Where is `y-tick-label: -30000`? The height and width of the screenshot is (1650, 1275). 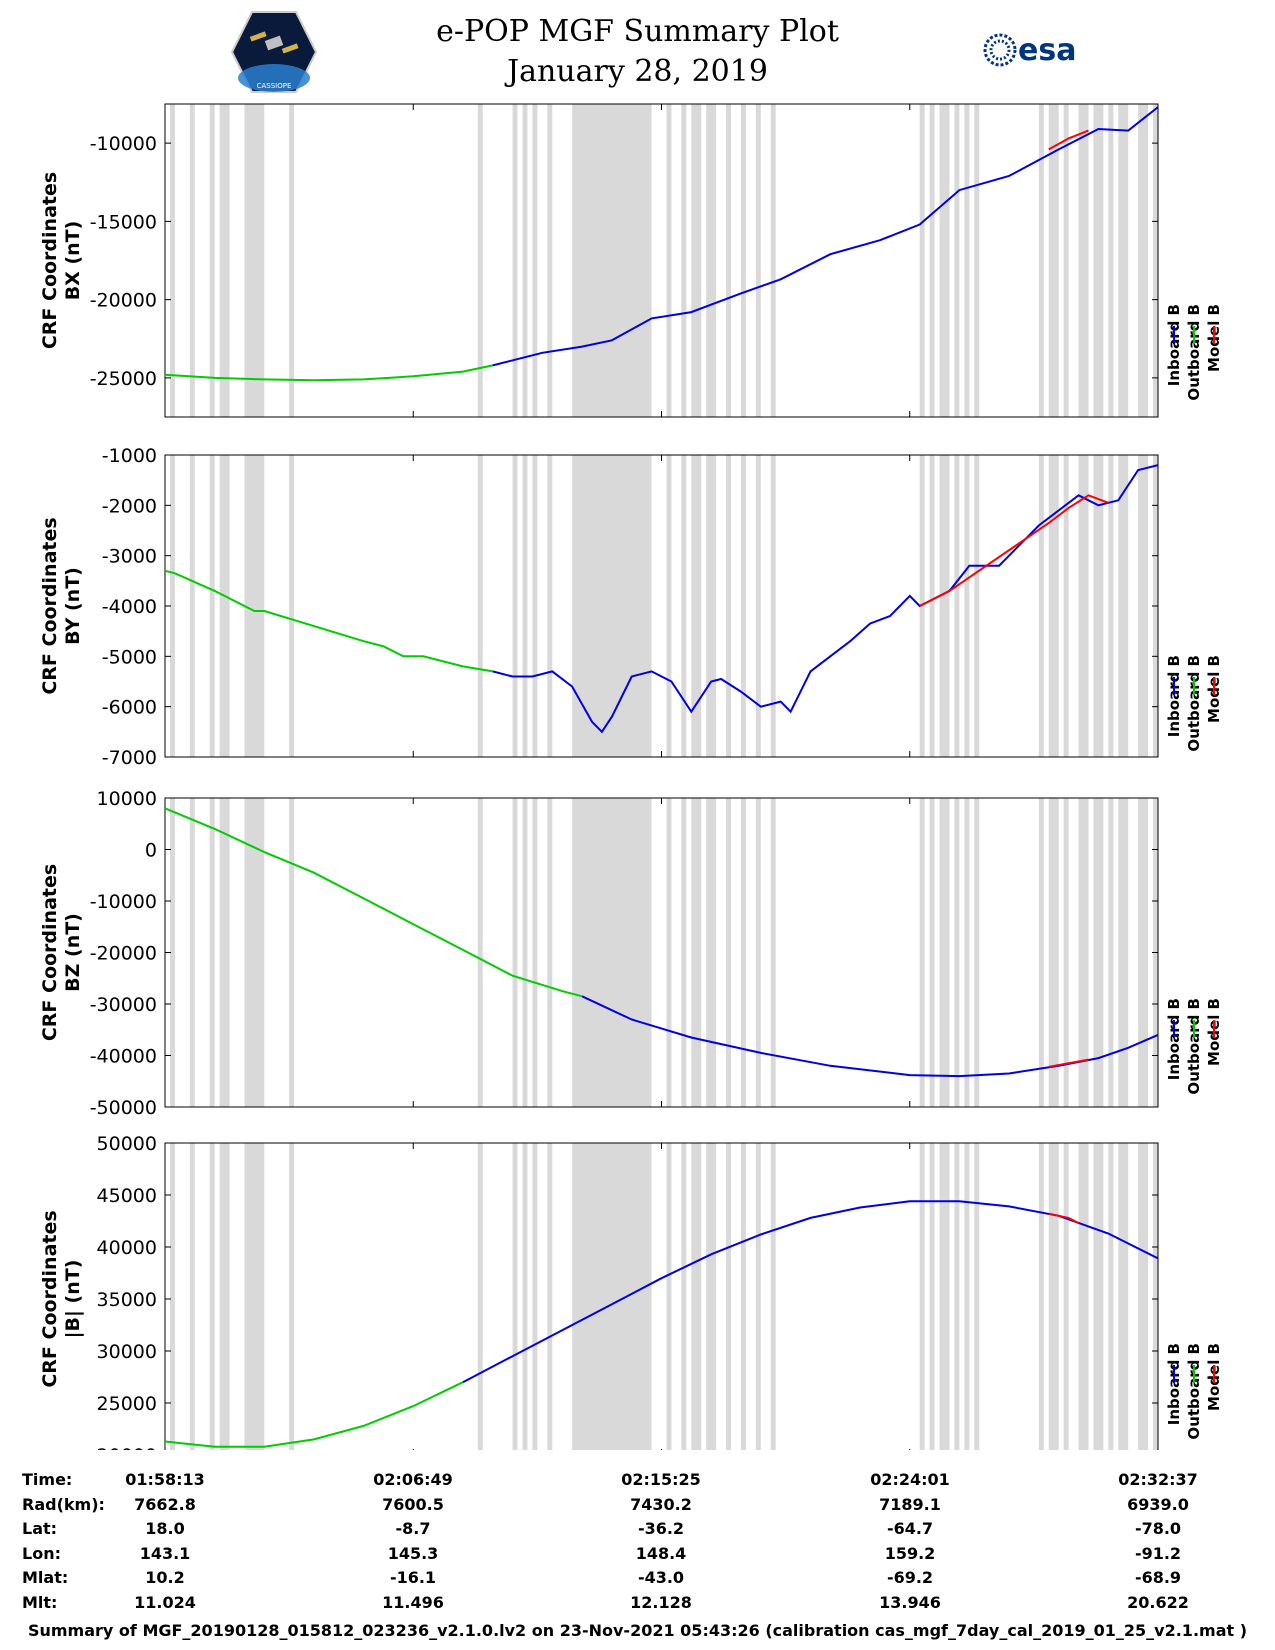 y-tick-label: -30000 is located at coordinates (123, 1005).